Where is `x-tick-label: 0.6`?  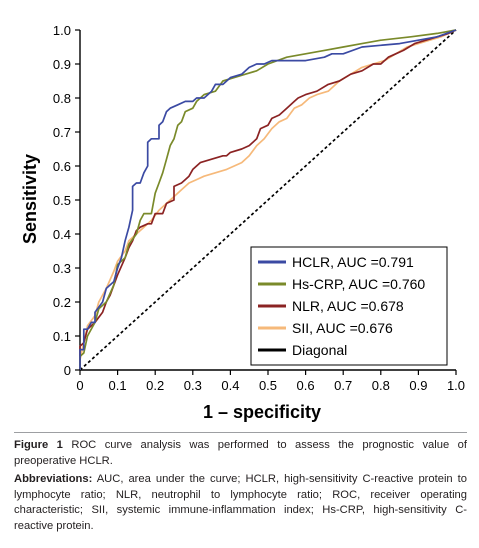
x-tick-label: 0.6 is located at coordinates (306, 385).